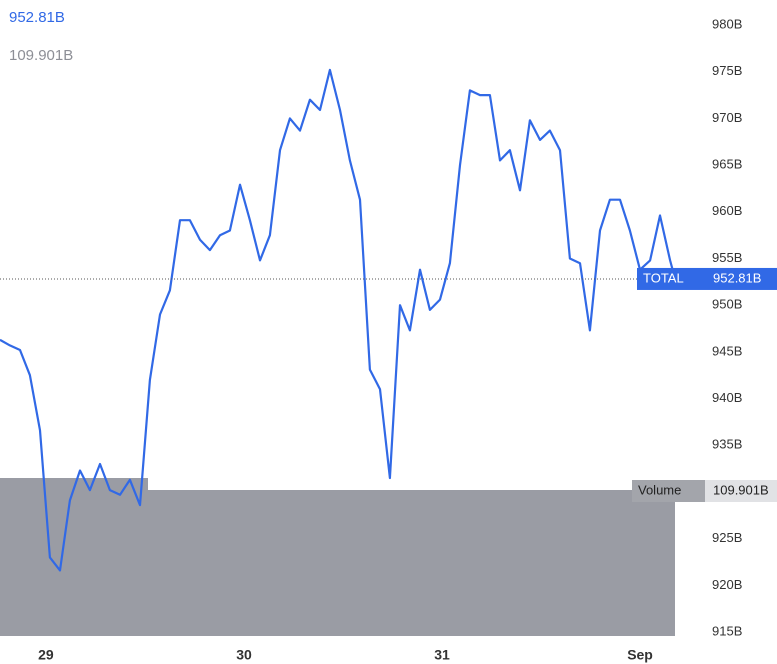 This screenshot has height=664, width=777. I want to click on series-name: TOTAL, so click(663, 277).